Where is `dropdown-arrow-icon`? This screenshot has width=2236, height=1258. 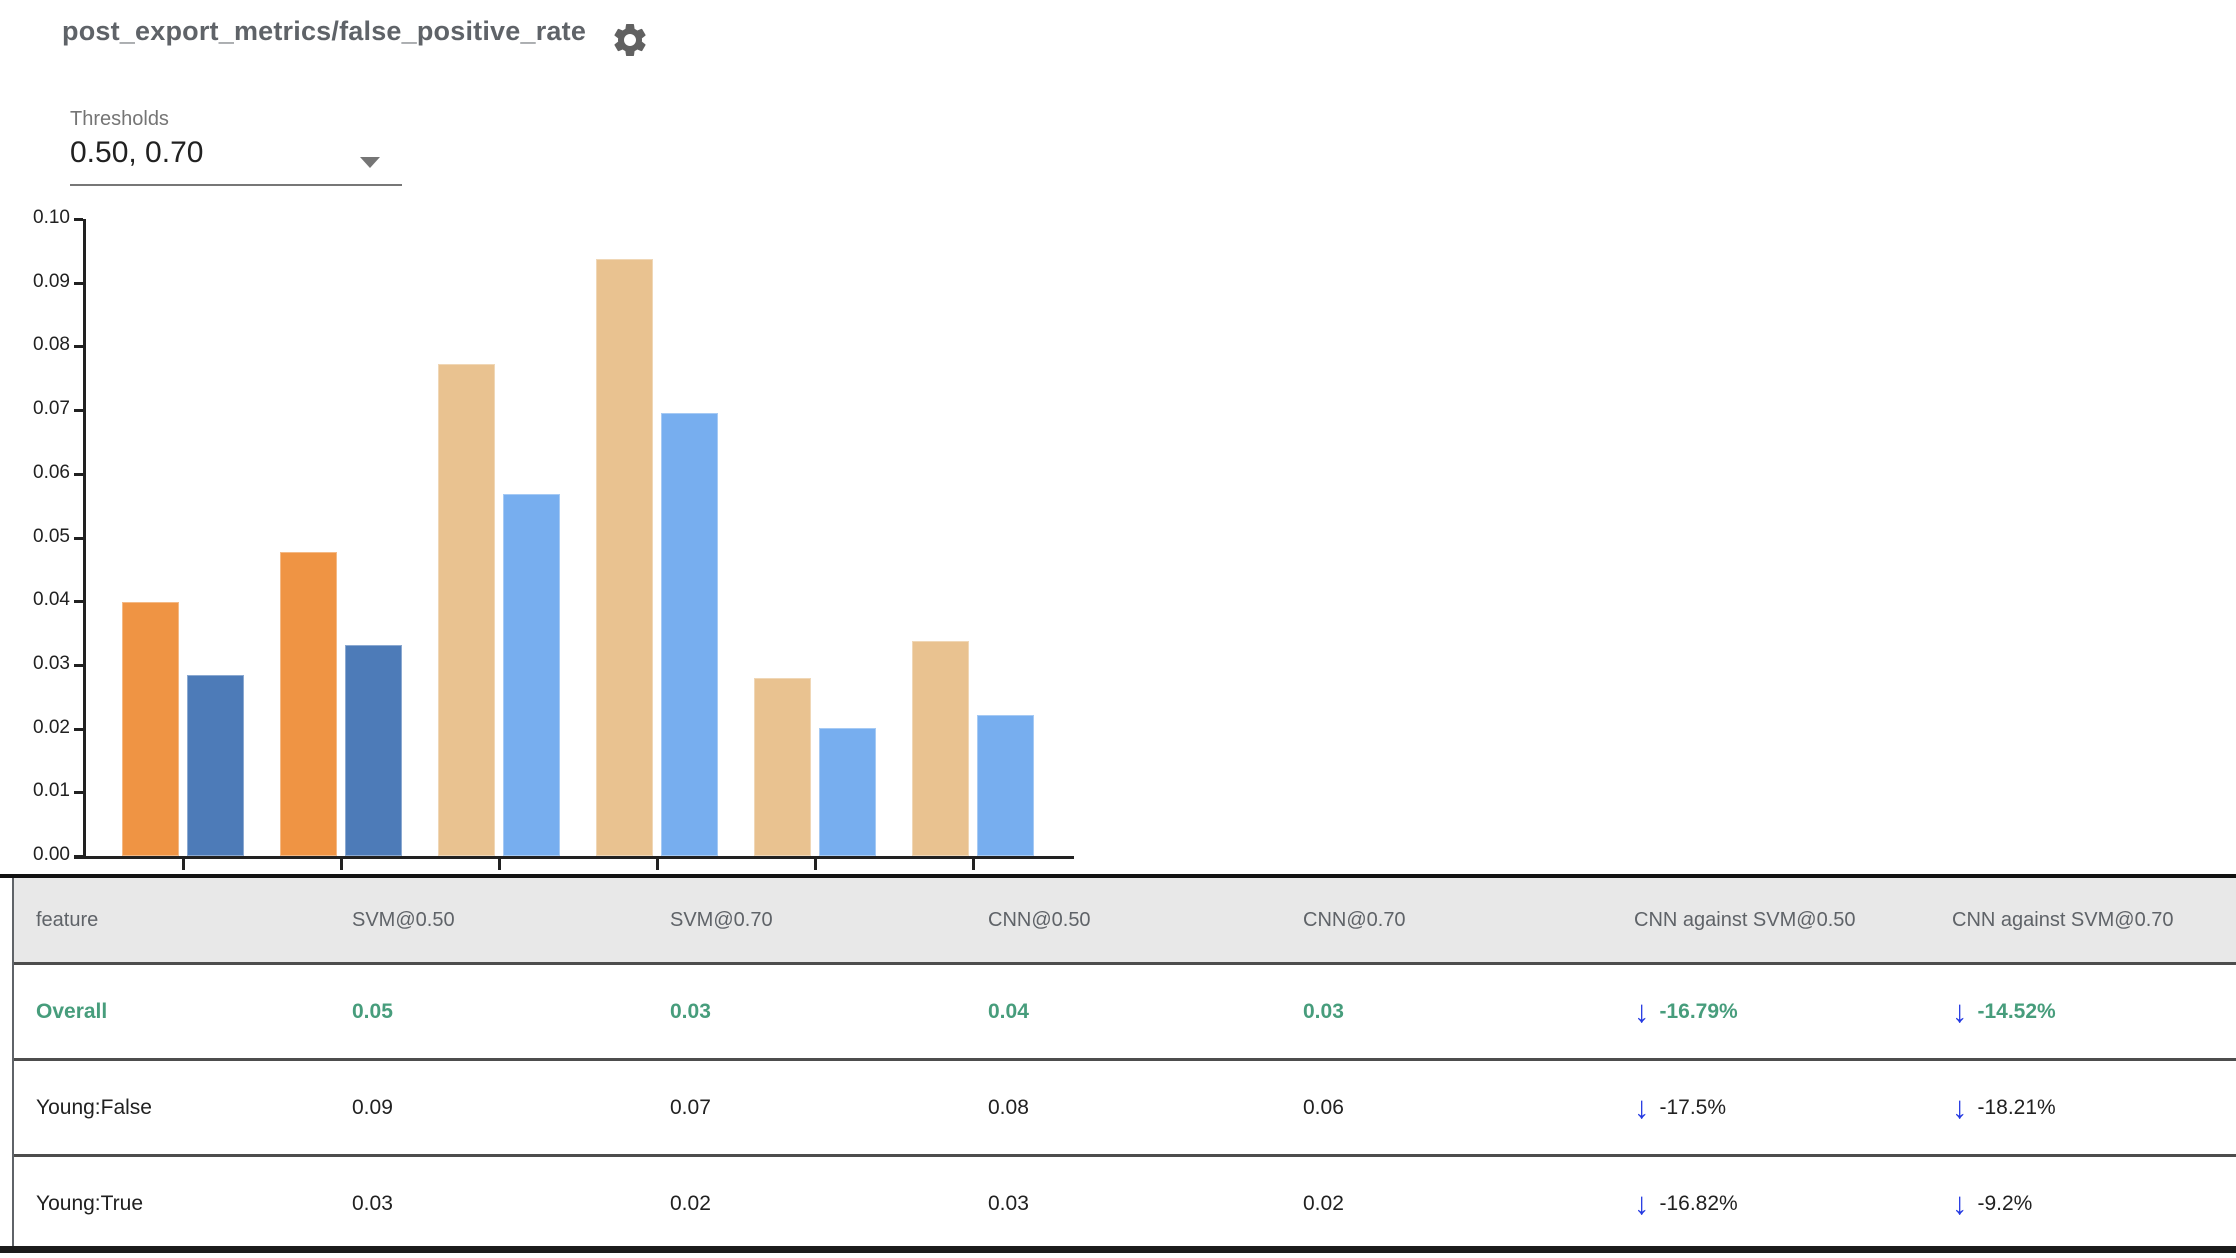
dropdown-arrow-icon is located at coordinates (370, 162).